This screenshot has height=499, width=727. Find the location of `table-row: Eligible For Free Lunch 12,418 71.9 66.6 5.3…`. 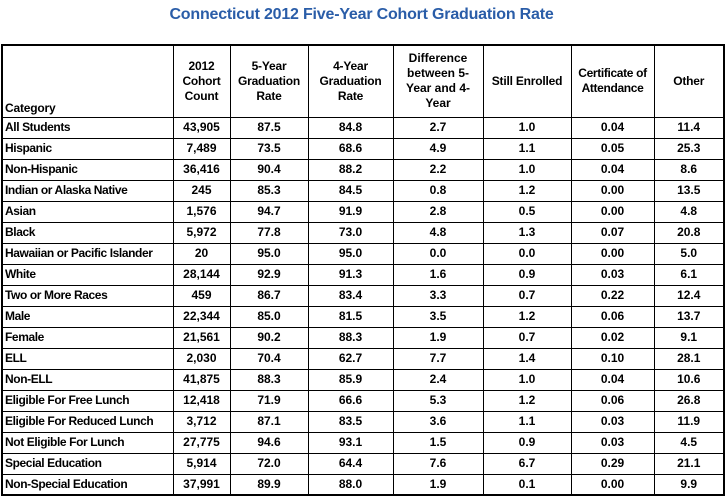

table-row: Eligible For Free Lunch 12,418 71.9 66.6 5.3… is located at coordinates (363, 400).